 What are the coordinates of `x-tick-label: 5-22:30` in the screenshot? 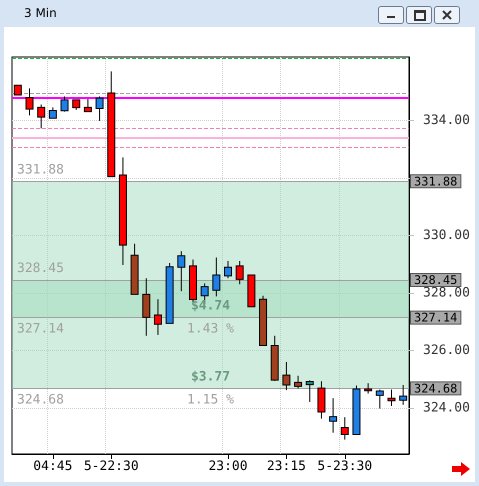 It's located at (111, 466).